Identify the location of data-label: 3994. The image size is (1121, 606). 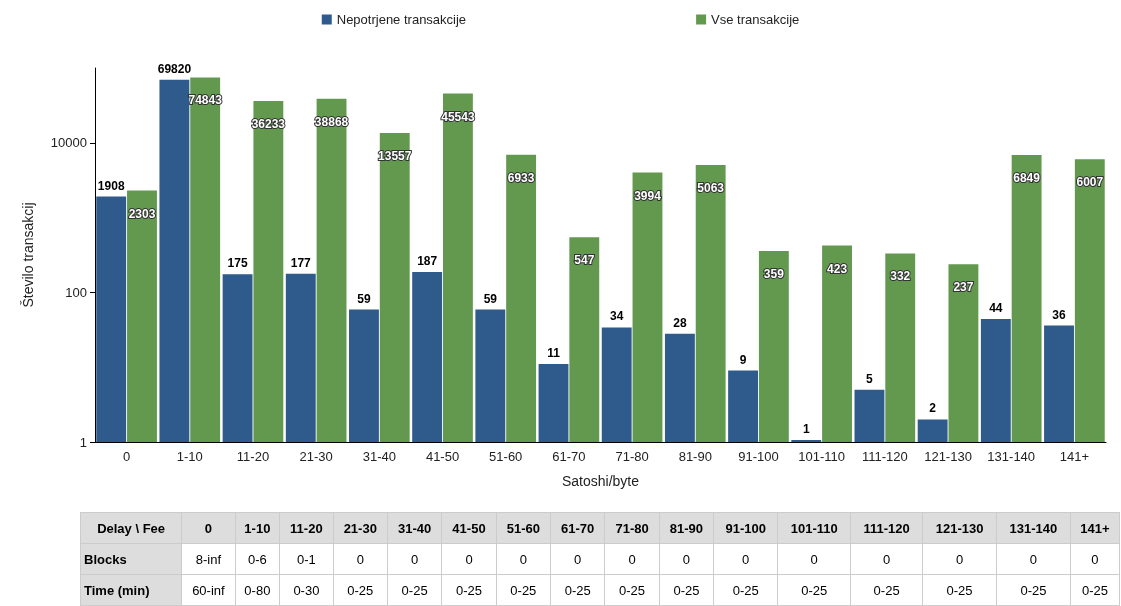
(648, 195).